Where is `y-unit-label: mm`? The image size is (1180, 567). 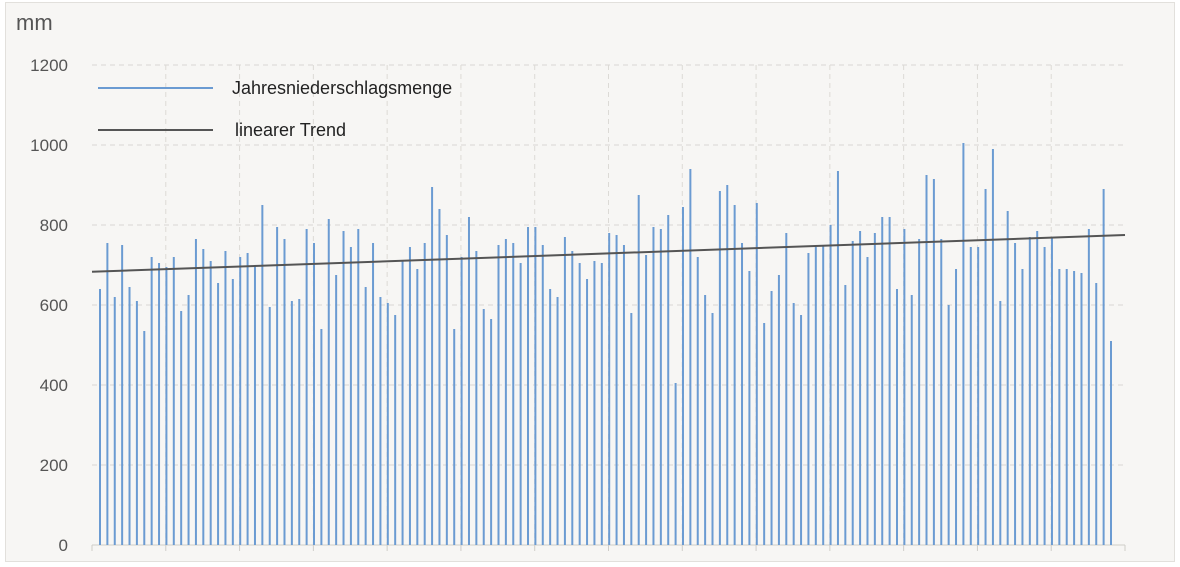 y-unit-label: mm is located at coordinates (34, 22).